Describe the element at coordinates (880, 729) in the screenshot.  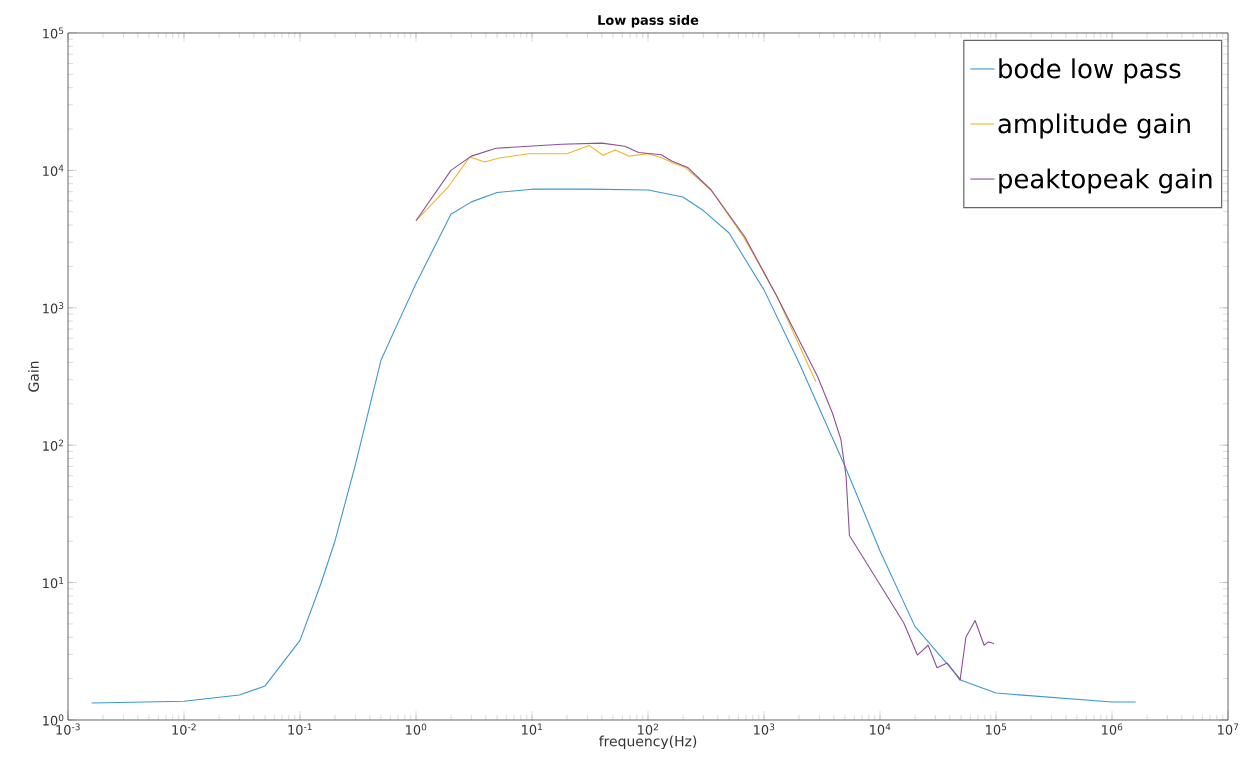
I see `x-tick-label: 10$^{4}$` at that location.